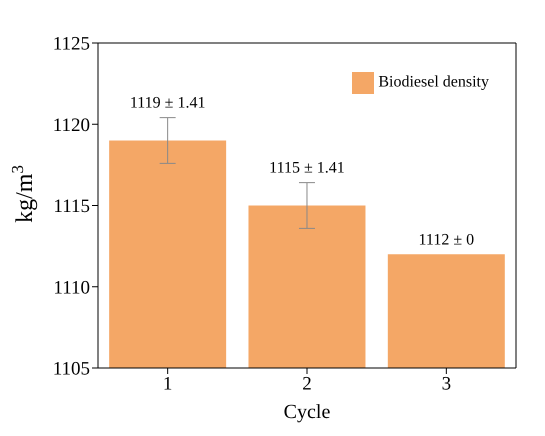 Image resolution: width=545 pixels, height=436 pixels. I want to click on data-label: 1115 ± 1.41, so click(307, 168).